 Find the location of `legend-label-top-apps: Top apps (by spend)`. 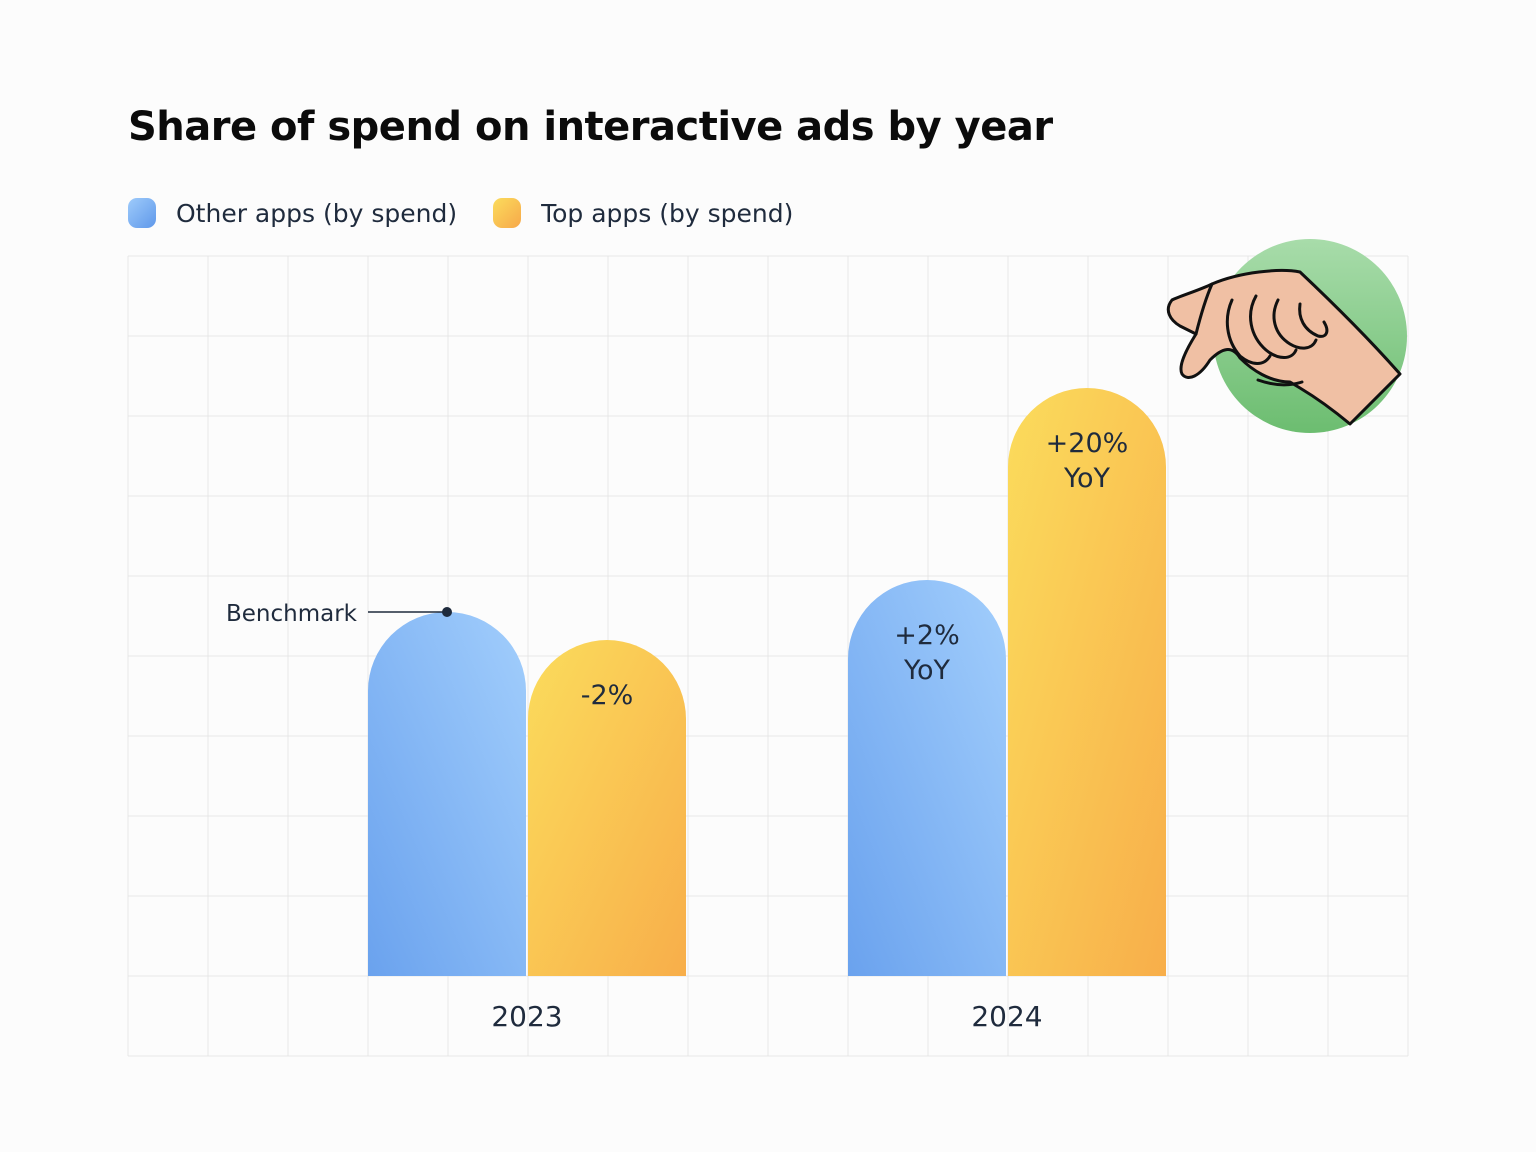

legend-label-top-apps: Top apps (by spend) is located at coordinates (667, 213).